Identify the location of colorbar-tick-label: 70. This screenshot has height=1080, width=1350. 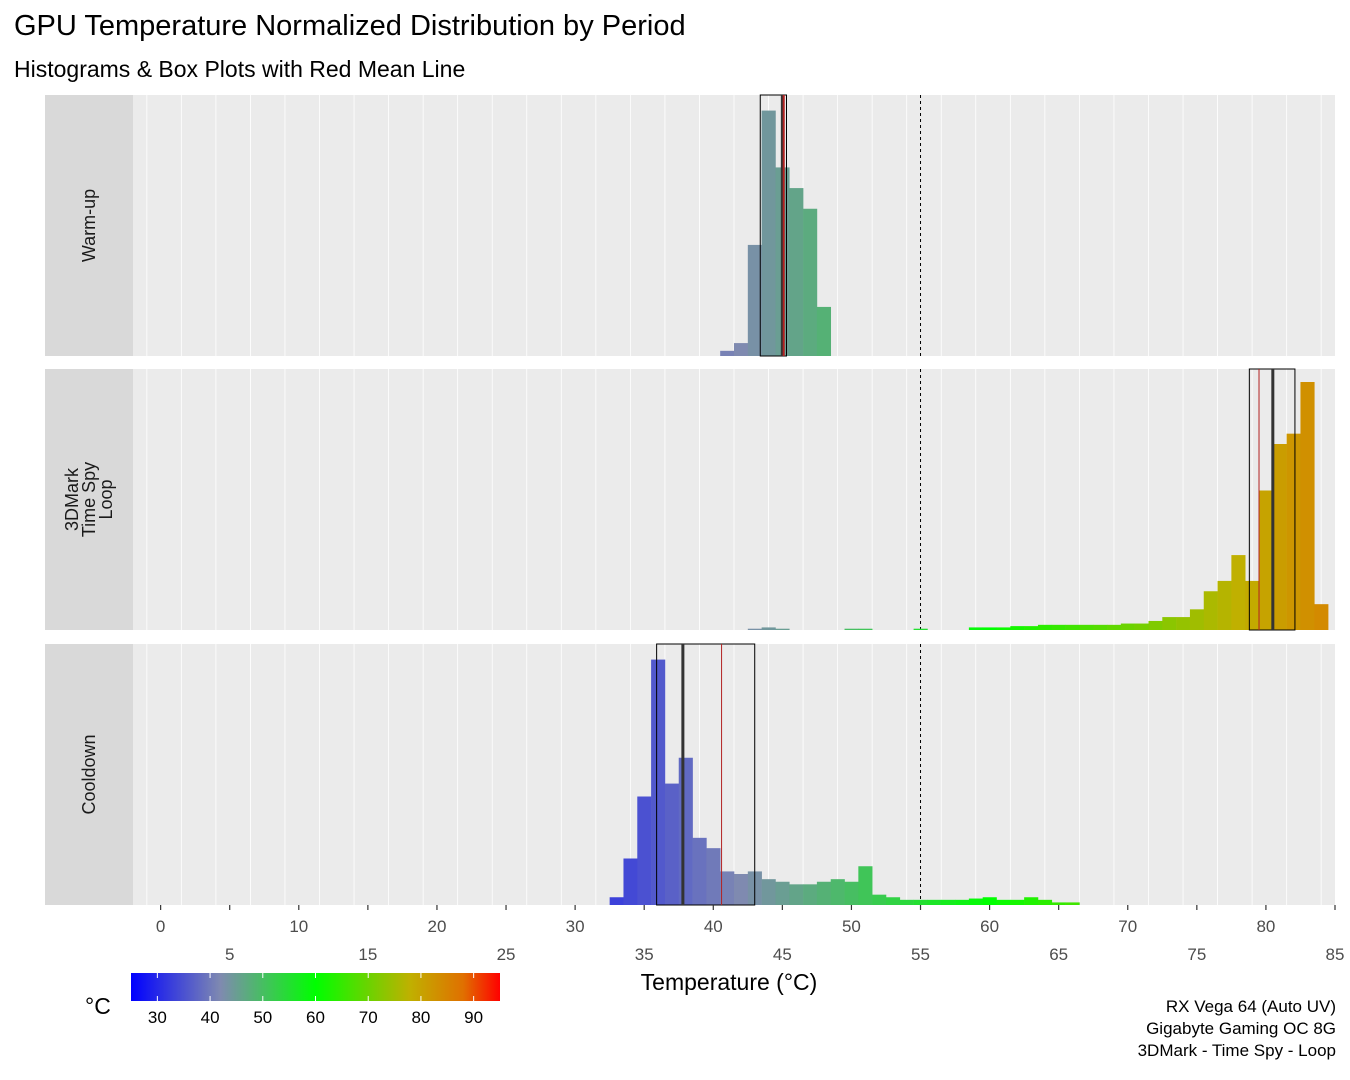
(368, 1017).